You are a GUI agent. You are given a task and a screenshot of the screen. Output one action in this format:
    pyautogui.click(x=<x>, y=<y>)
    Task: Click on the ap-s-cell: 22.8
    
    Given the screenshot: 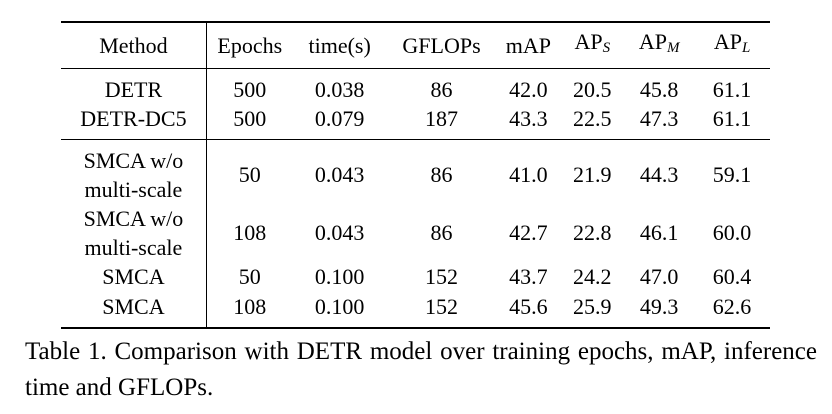 What is the action you would take?
    pyautogui.click(x=592, y=232)
    